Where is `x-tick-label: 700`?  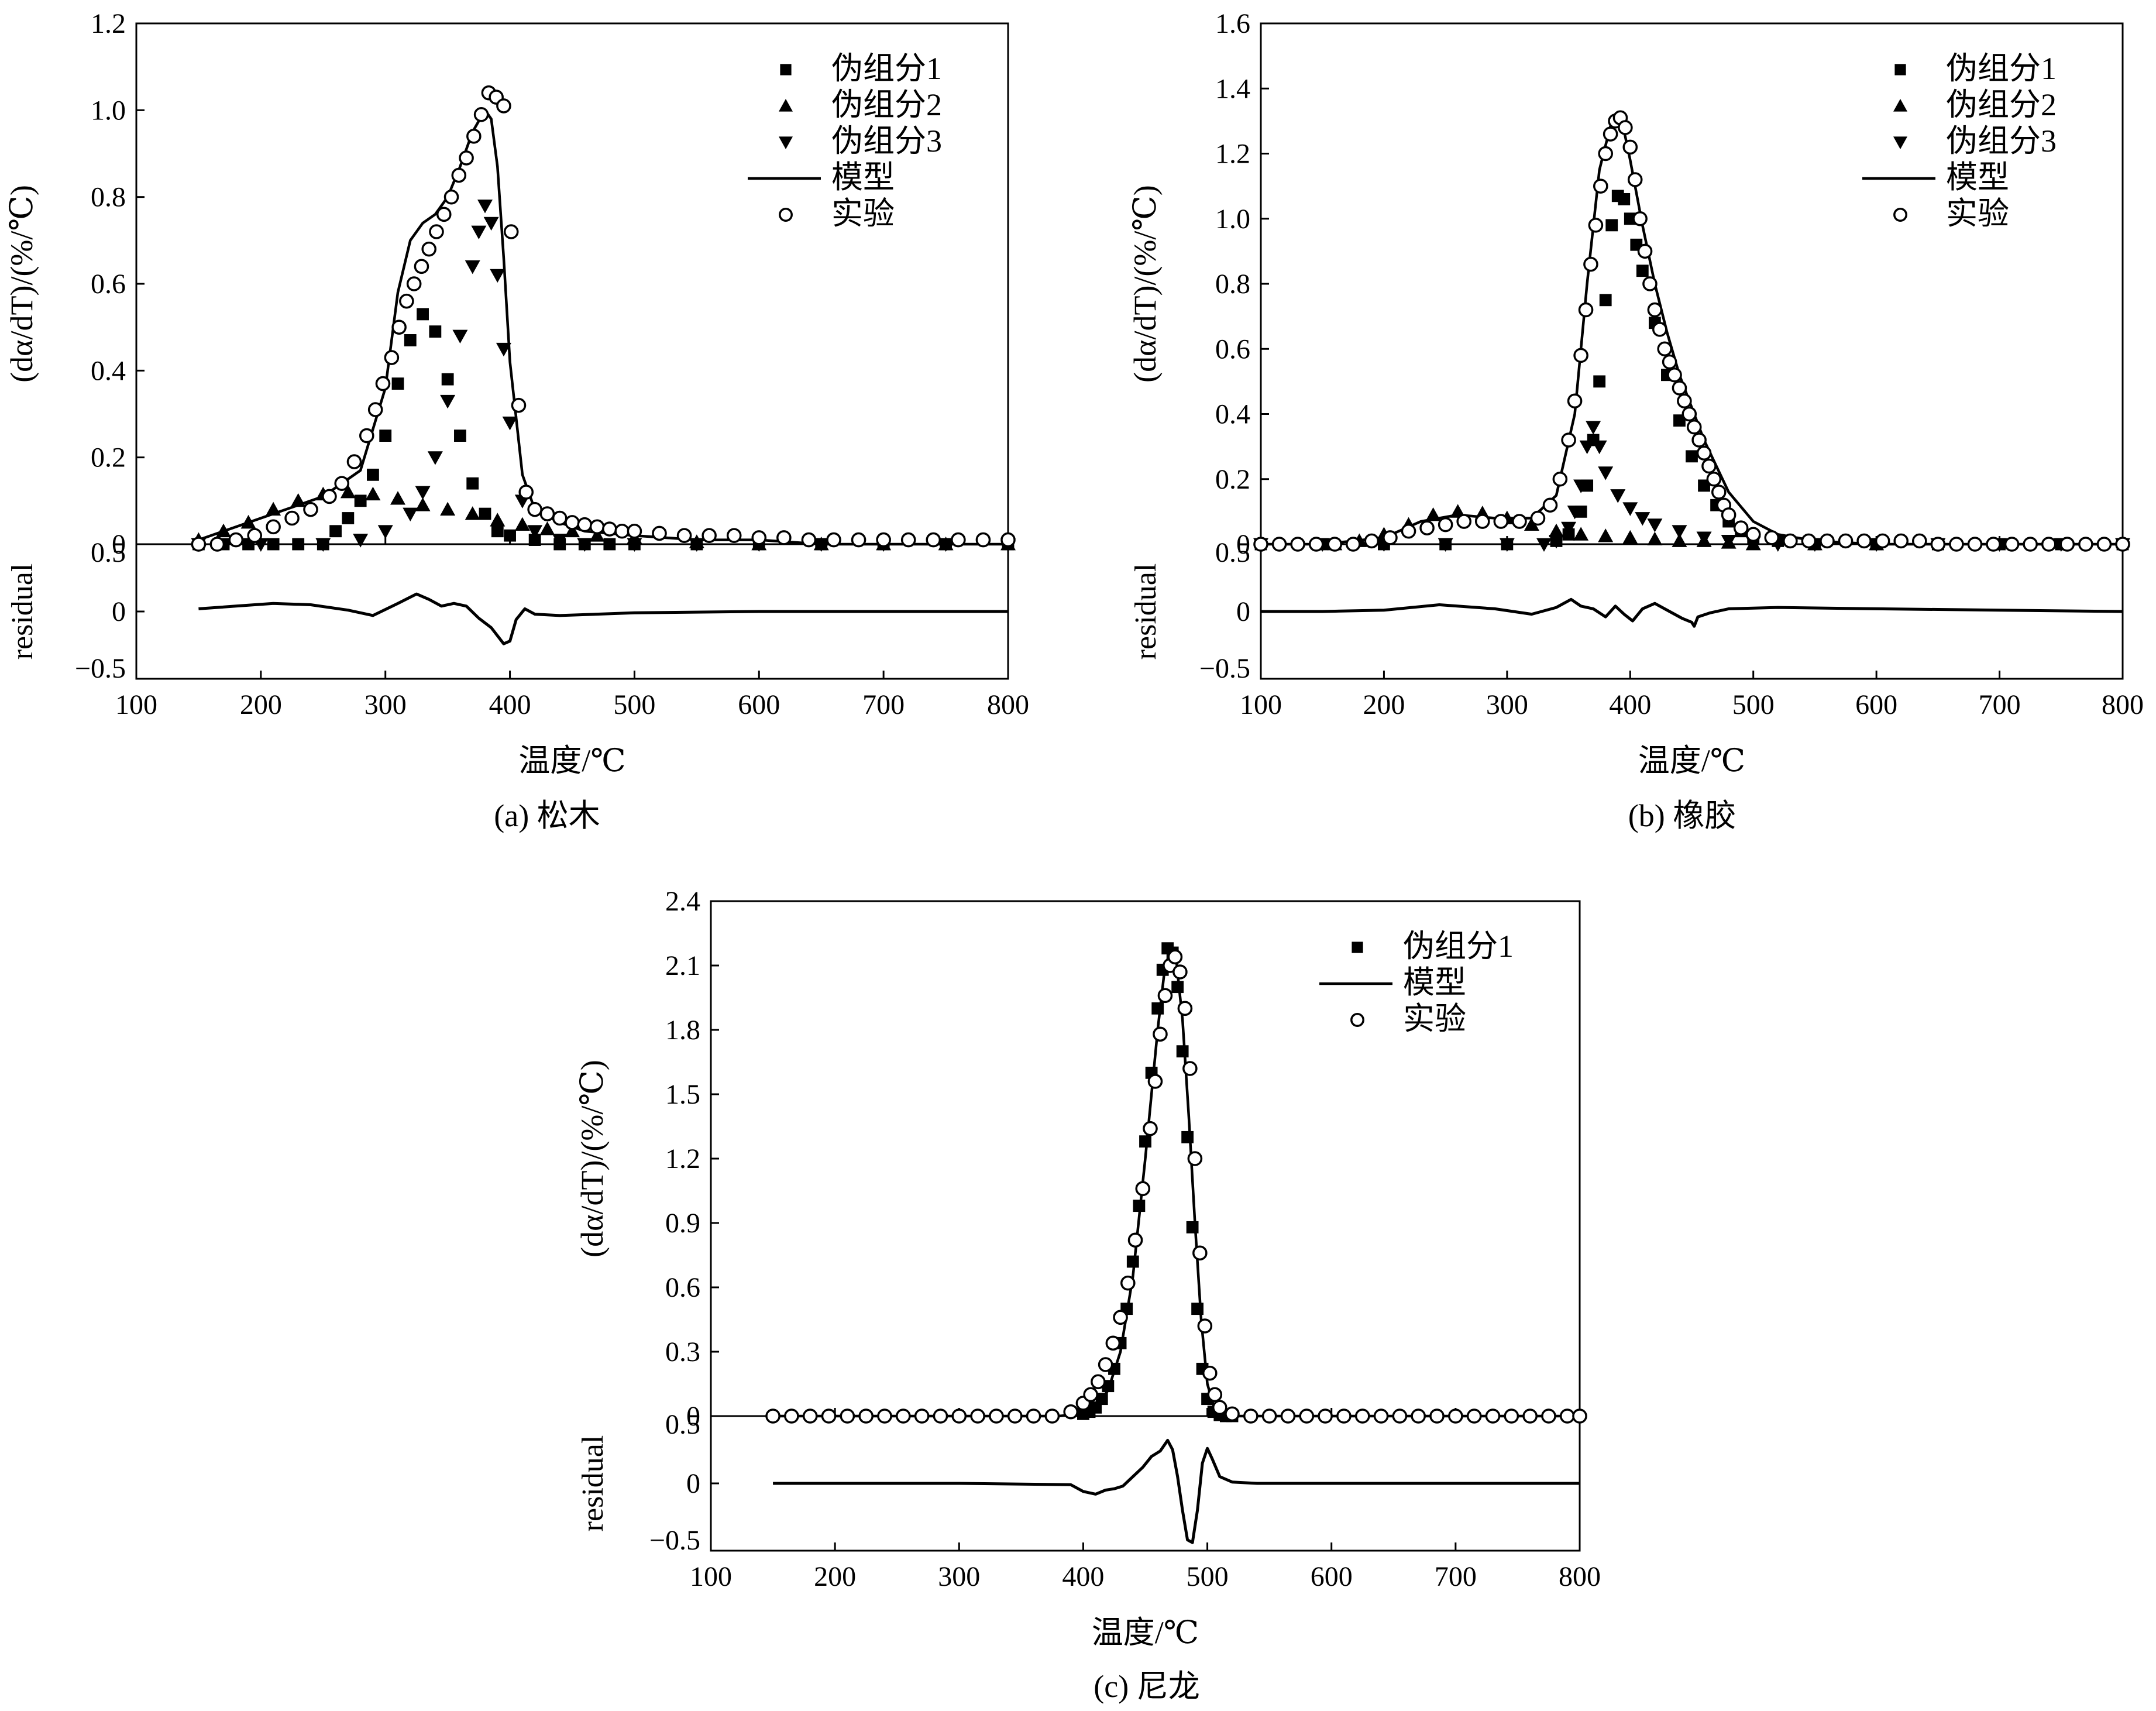
x-tick-label: 700 is located at coordinates (884, 704).